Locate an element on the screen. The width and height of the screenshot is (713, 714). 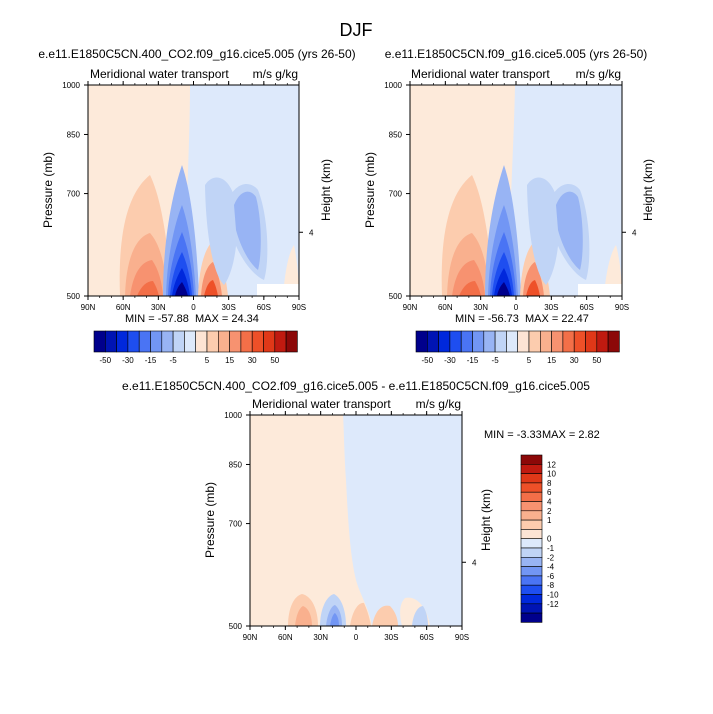
panel3-y-axis-title: Pressure (mb) is located at coordinates (210, 520).